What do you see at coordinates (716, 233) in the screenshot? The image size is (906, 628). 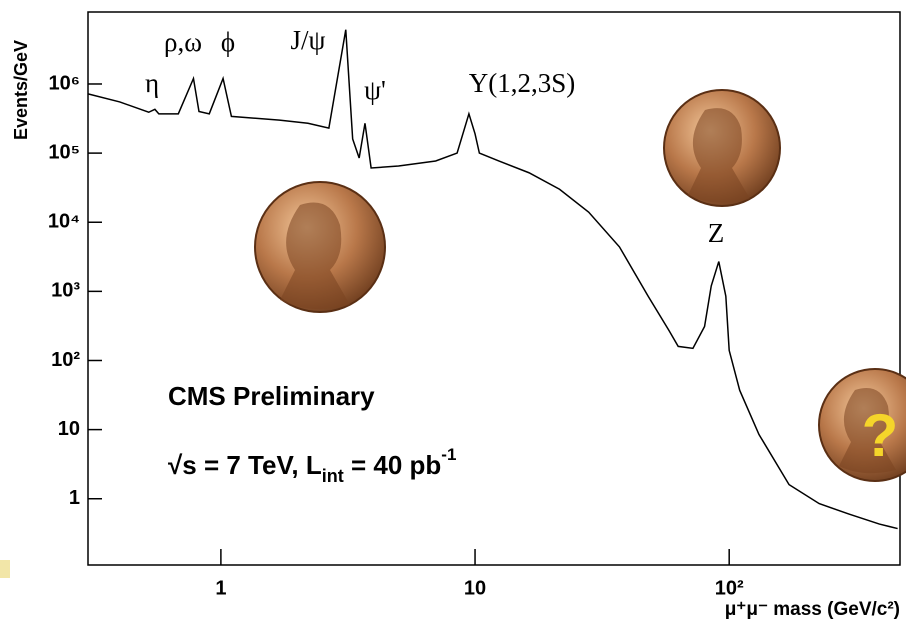 I see `annotation: Z` at bounding box center [716, 233].